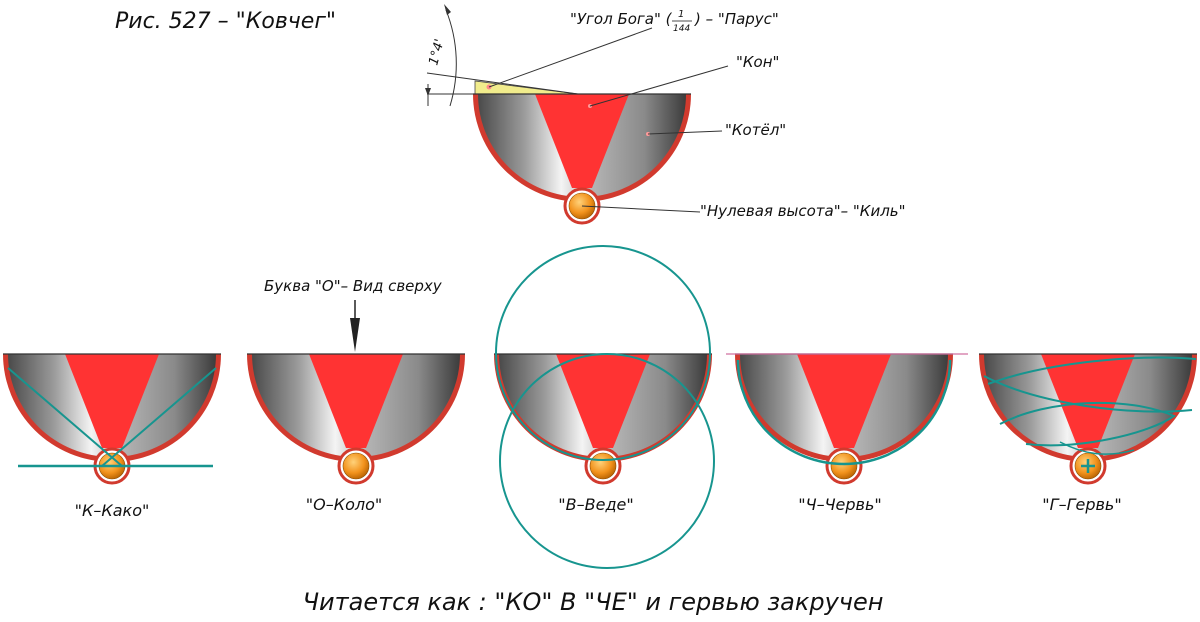 This screenshot has width=1200, height=622. I want to click on top-ark, so click(559, 114).